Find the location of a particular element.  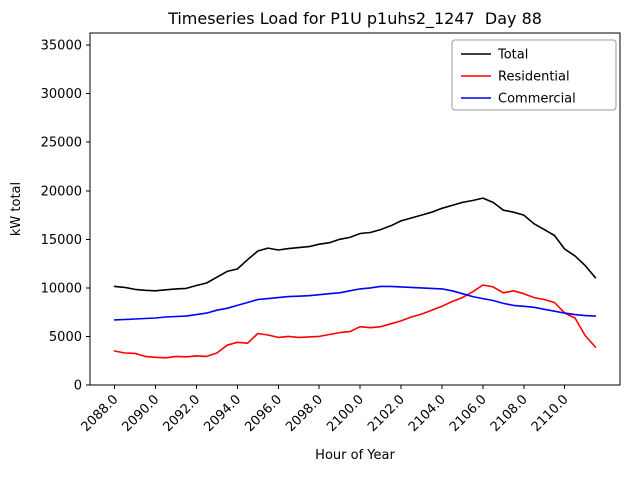

x-tick-label: 2092.0 is located at coordinates (181, 413).